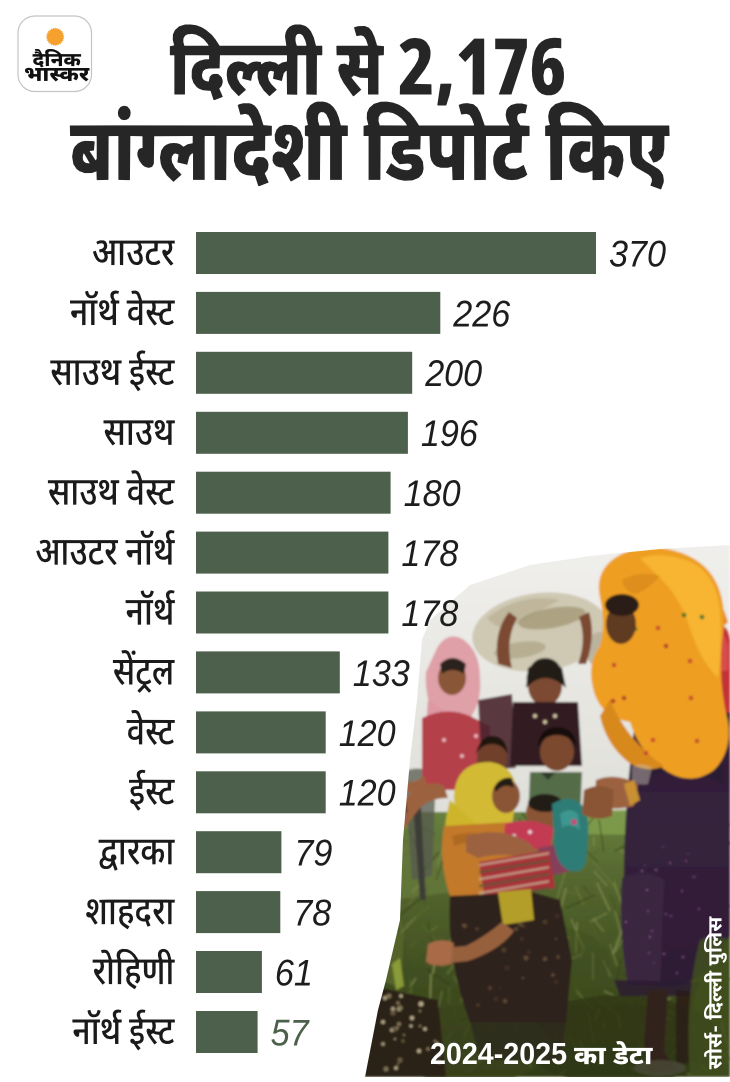  I want to click on svg-text: 133, so click(381, 673).